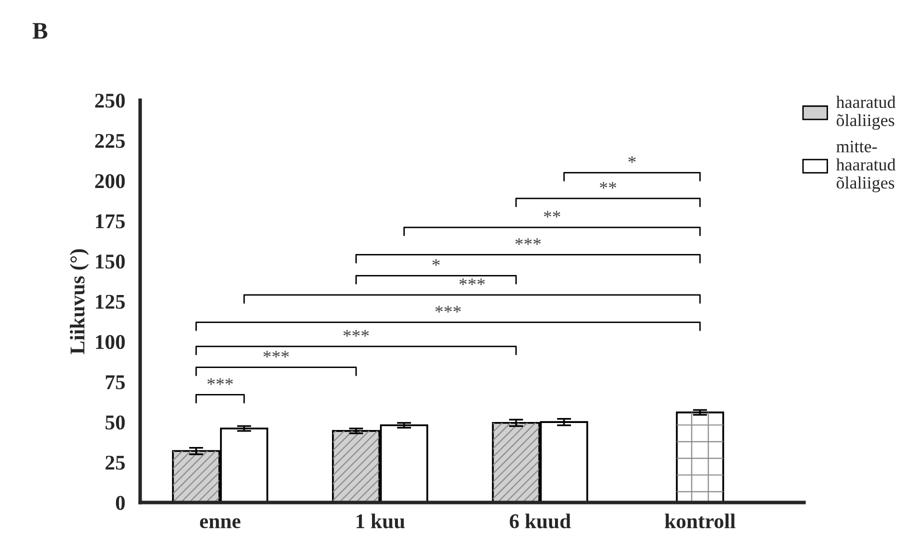  I want to click on y-tick-label: 0, so click(120, 503).